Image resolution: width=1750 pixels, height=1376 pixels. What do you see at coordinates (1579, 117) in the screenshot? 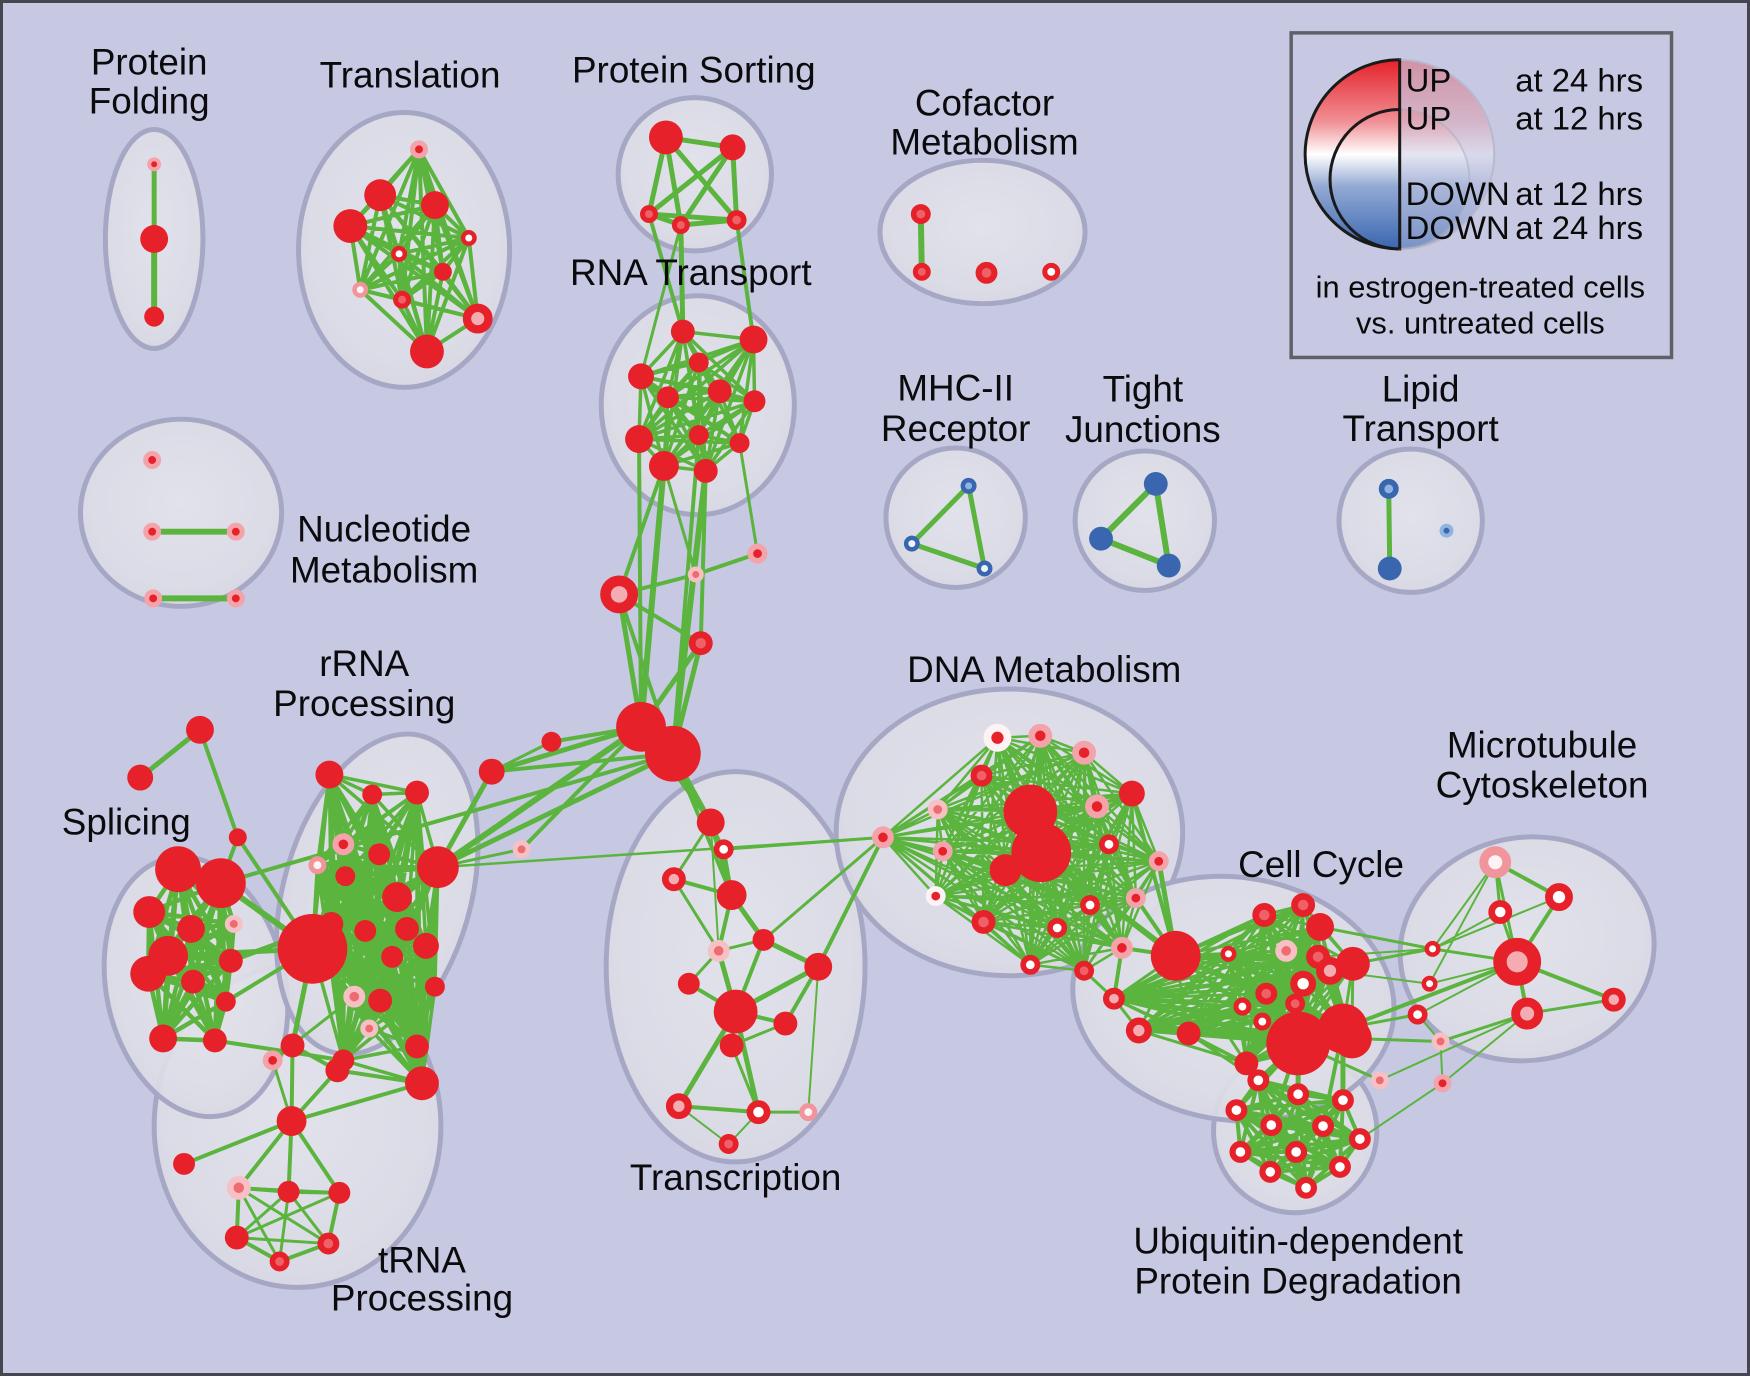
I see `legend-up12-time: at 12 hrs` at bounding box center [1579, 117].